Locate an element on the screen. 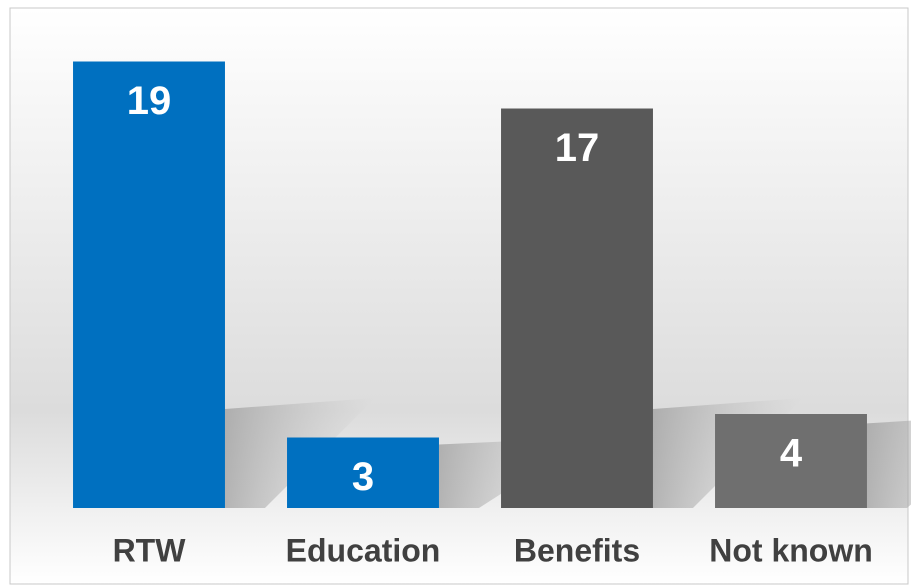  x-tick-label: Education is located at coordinates (363, 550).